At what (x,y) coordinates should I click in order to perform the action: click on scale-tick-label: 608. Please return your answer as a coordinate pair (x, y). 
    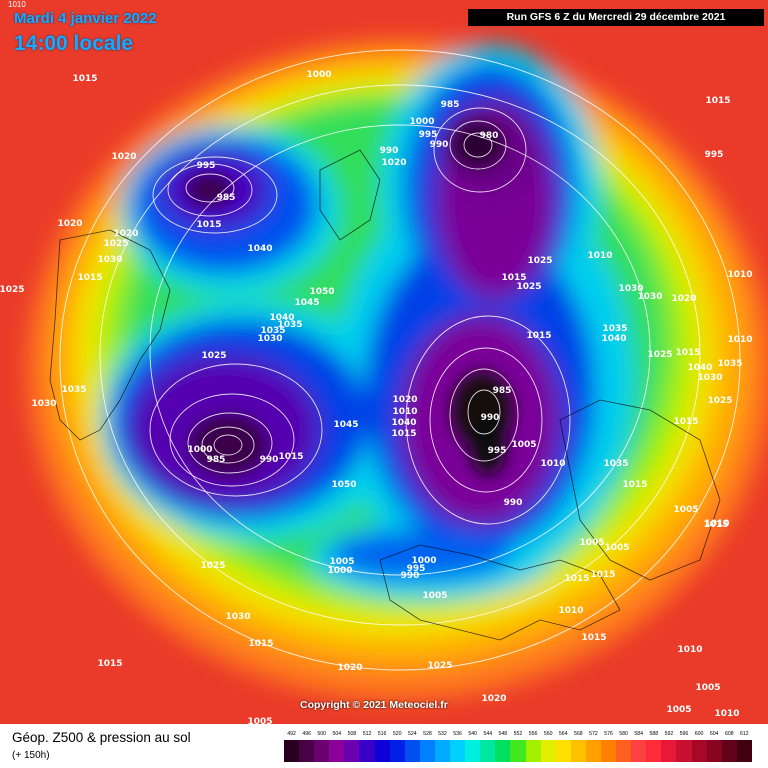
    Looking at the image, I should click on (729, 734).